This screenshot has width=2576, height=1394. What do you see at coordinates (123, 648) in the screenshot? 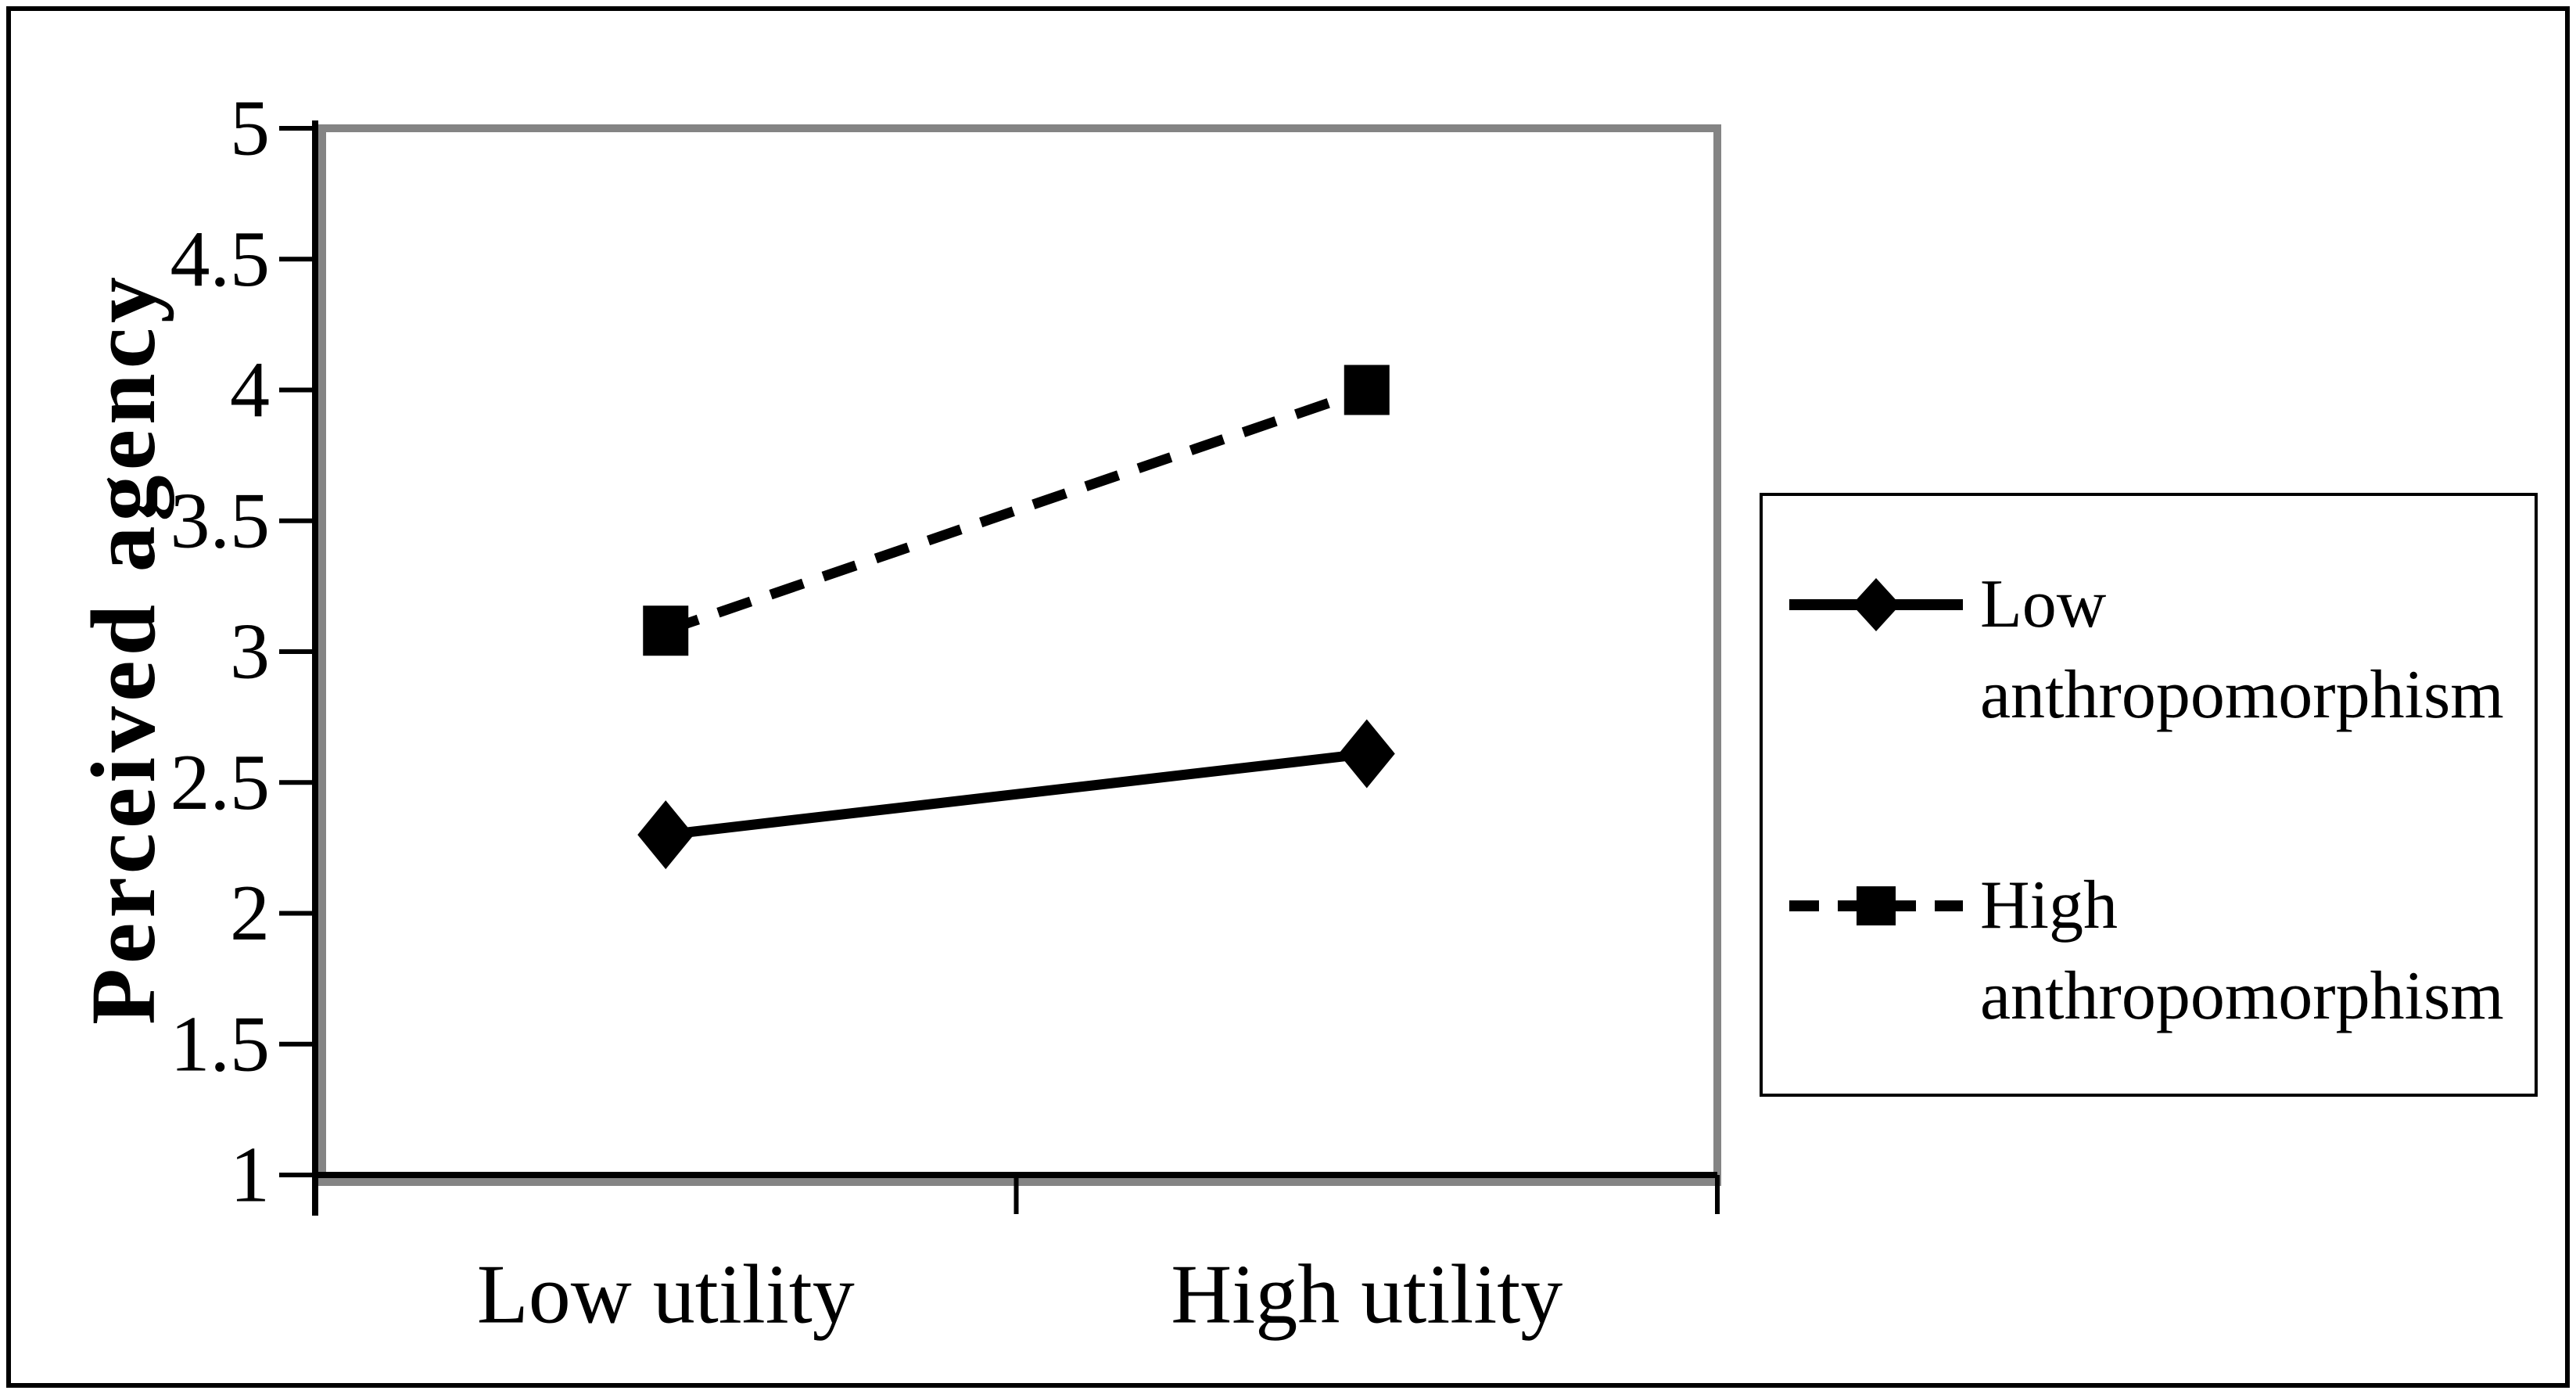
I see `y-axis-title: Perceived agency` at bounding box center [123, 648].